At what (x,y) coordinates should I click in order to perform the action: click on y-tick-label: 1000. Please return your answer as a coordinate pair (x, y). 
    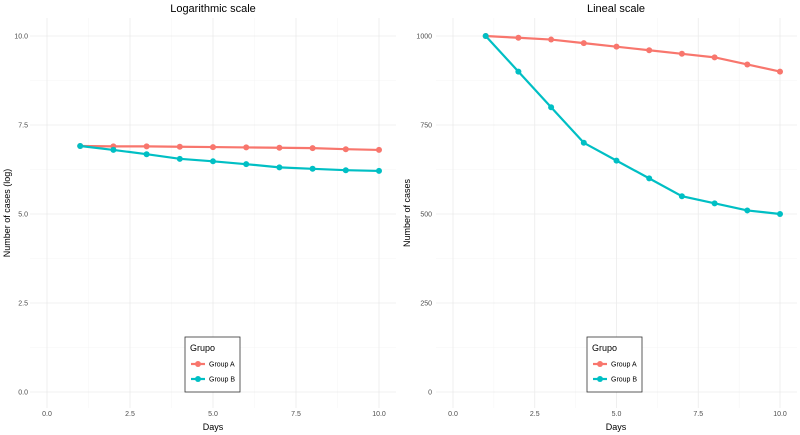
    Looking at the image, I should click on (424, 37).